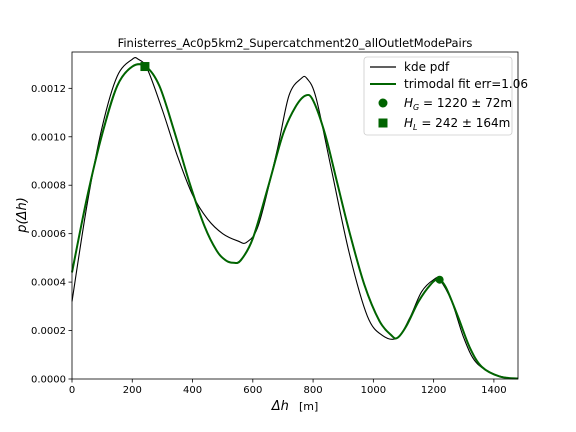 The height and width of the screenshot is (432, 576). What do you see at coordinates (192, 390) in the screenshot?
I see `x-tick-label: 400` at bounding box center [192, 390].